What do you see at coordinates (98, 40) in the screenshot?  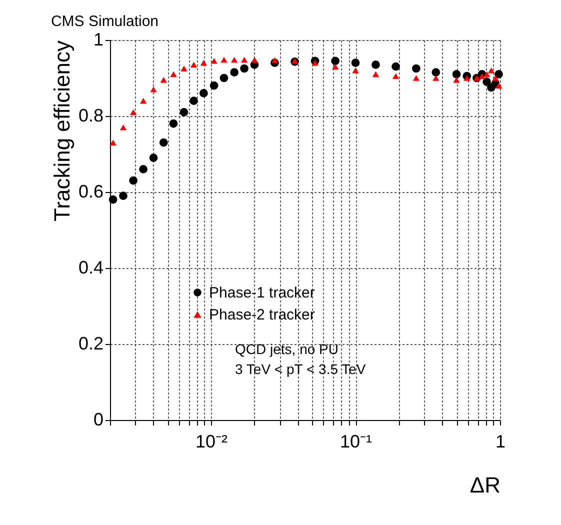 I see `y-tick-label: 1` at bounding box center [98, 40].